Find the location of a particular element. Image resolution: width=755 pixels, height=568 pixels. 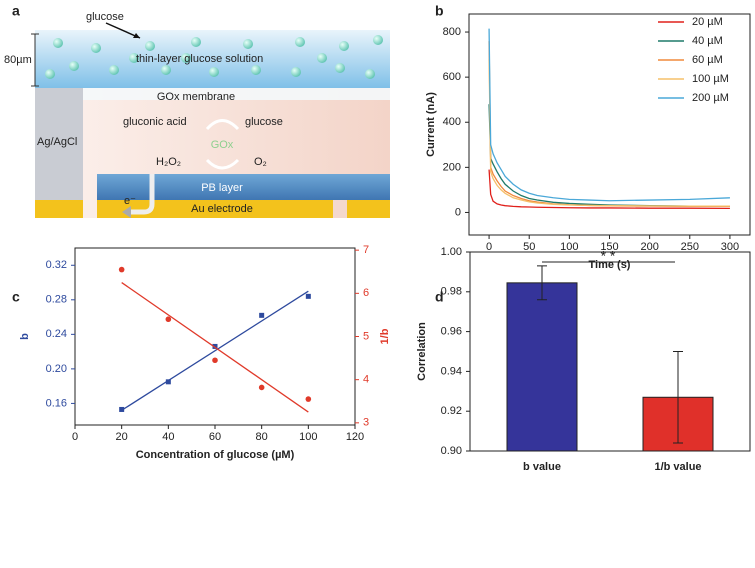

y-tick-label: 1.00 is located at coordinates (451, 252).